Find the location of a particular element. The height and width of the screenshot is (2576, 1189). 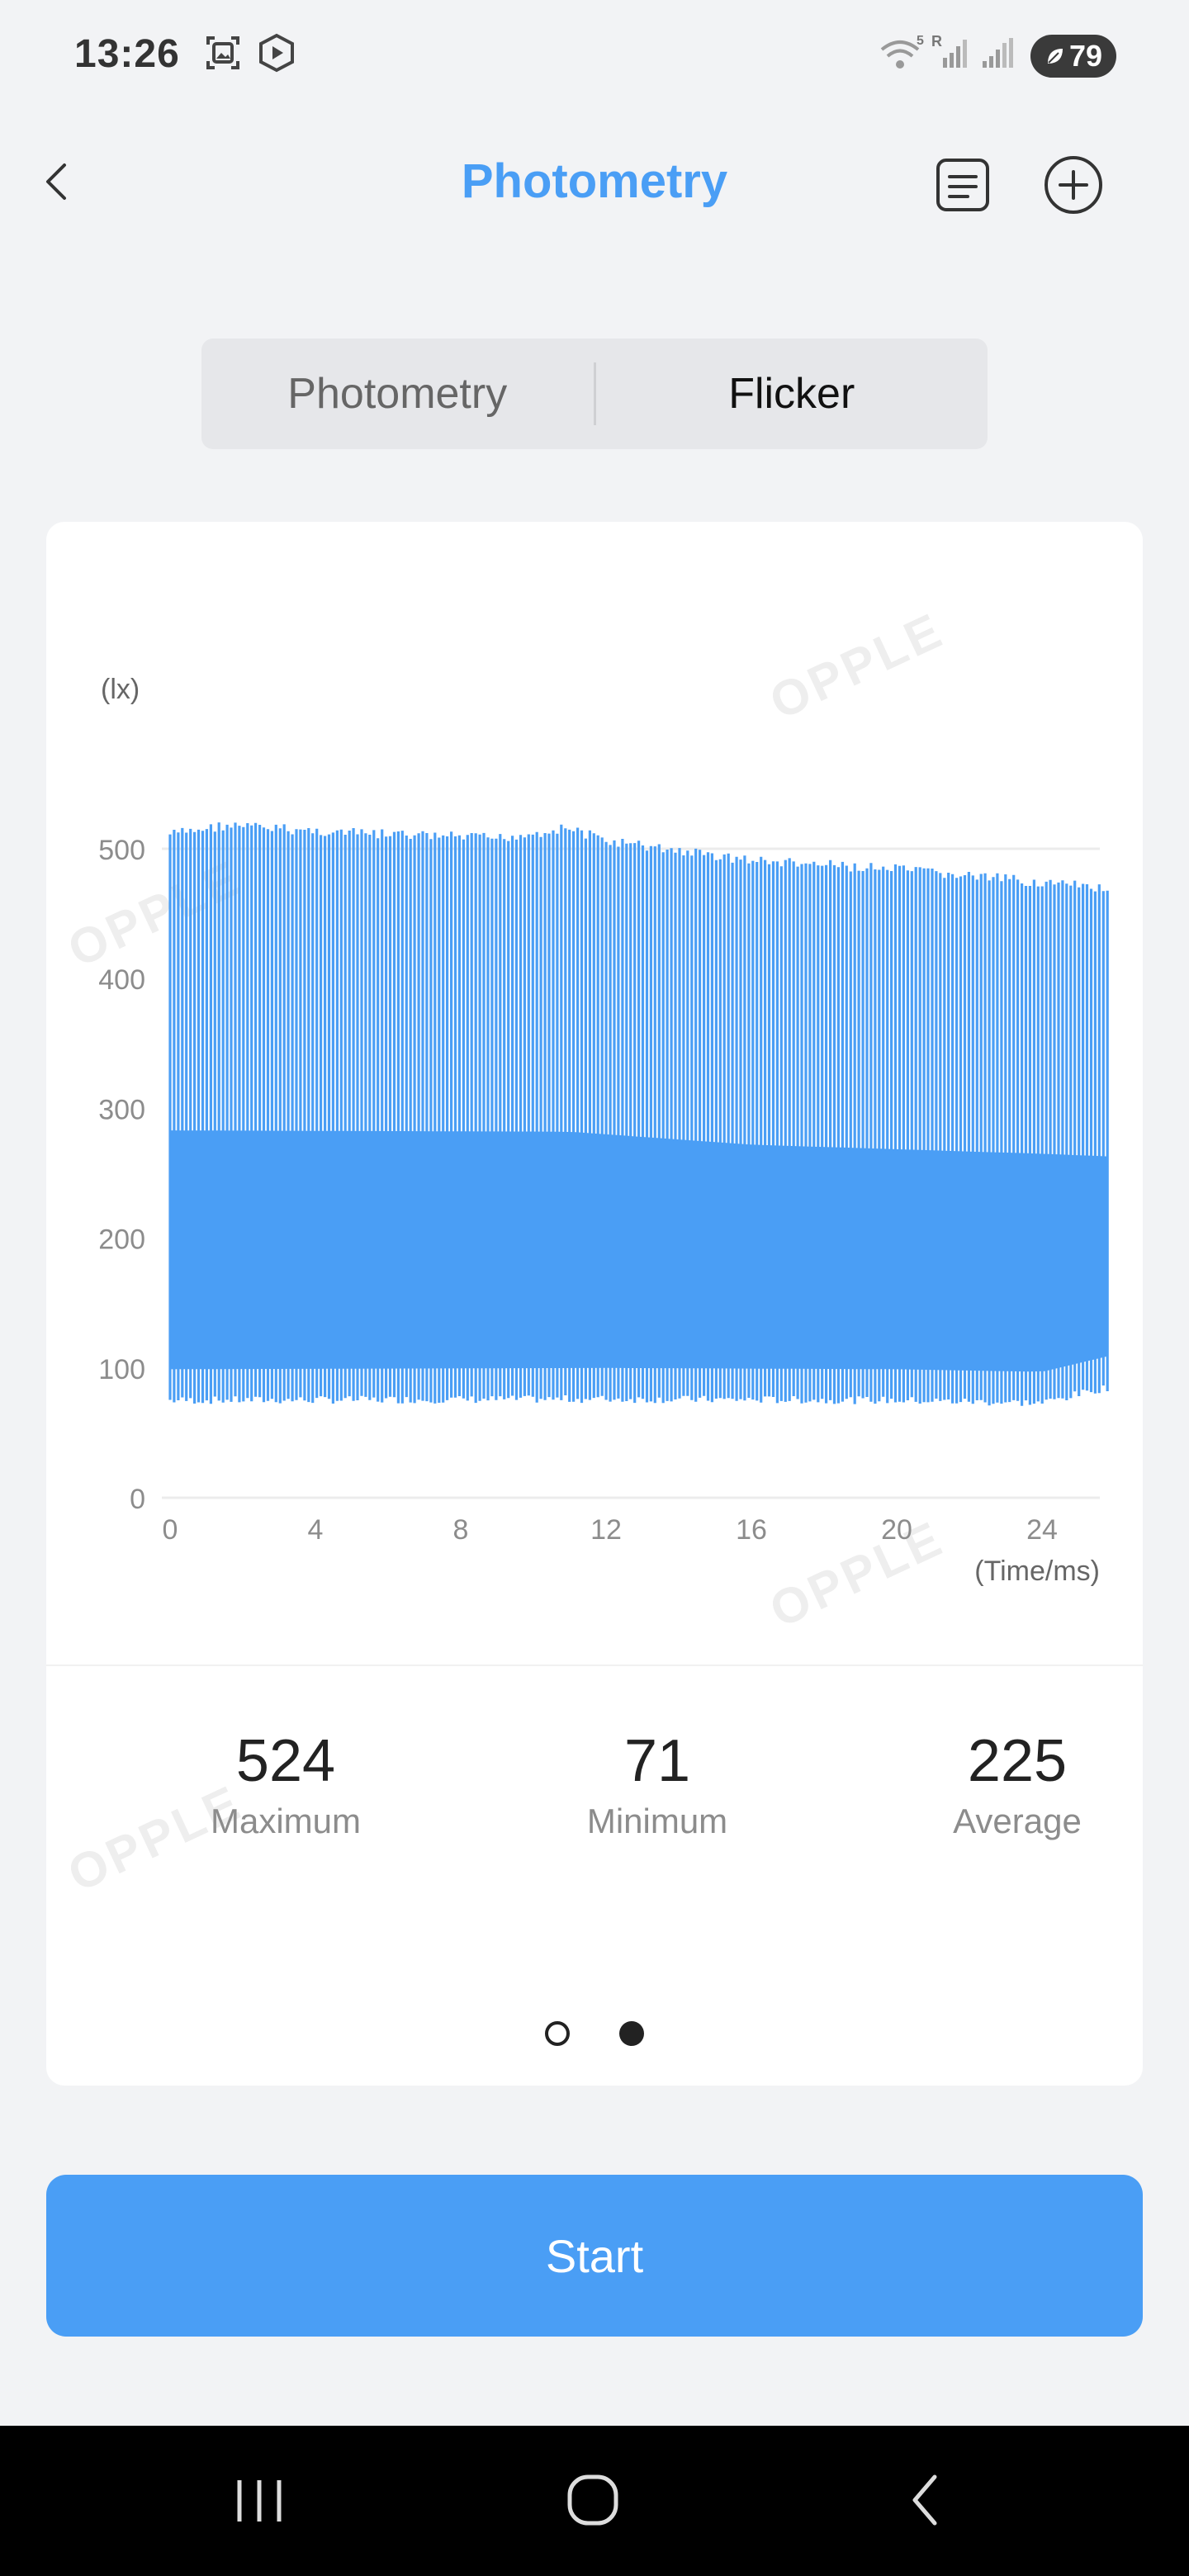

stat-maximum-label: Maximum is located at coordinates (285, 1821).